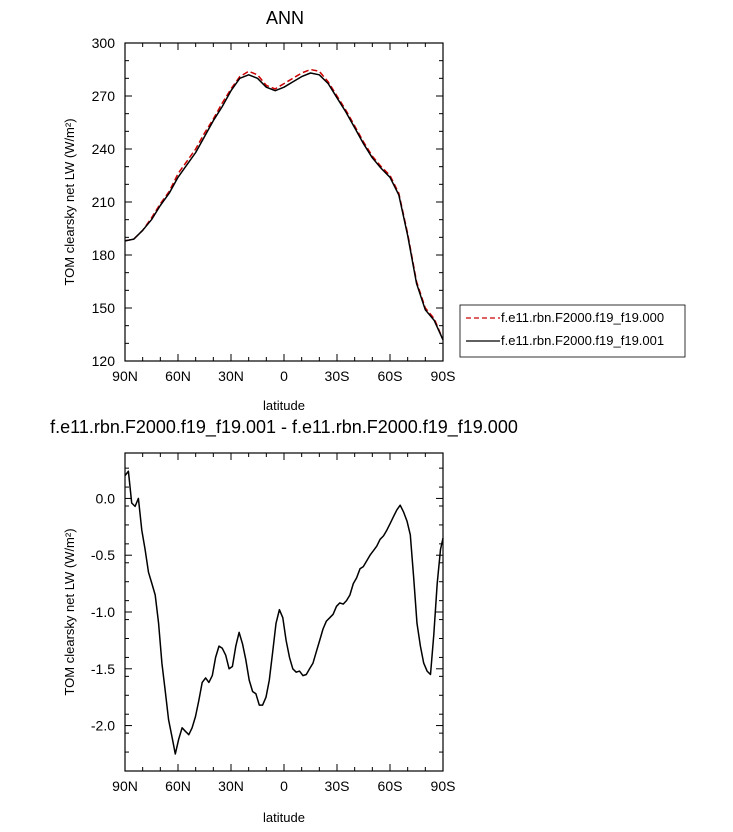 This screenshot has width=733, height=832. I want to click on top-chart-ylabel: TOM clearsky net LW (W/m²), so click(69, 201).